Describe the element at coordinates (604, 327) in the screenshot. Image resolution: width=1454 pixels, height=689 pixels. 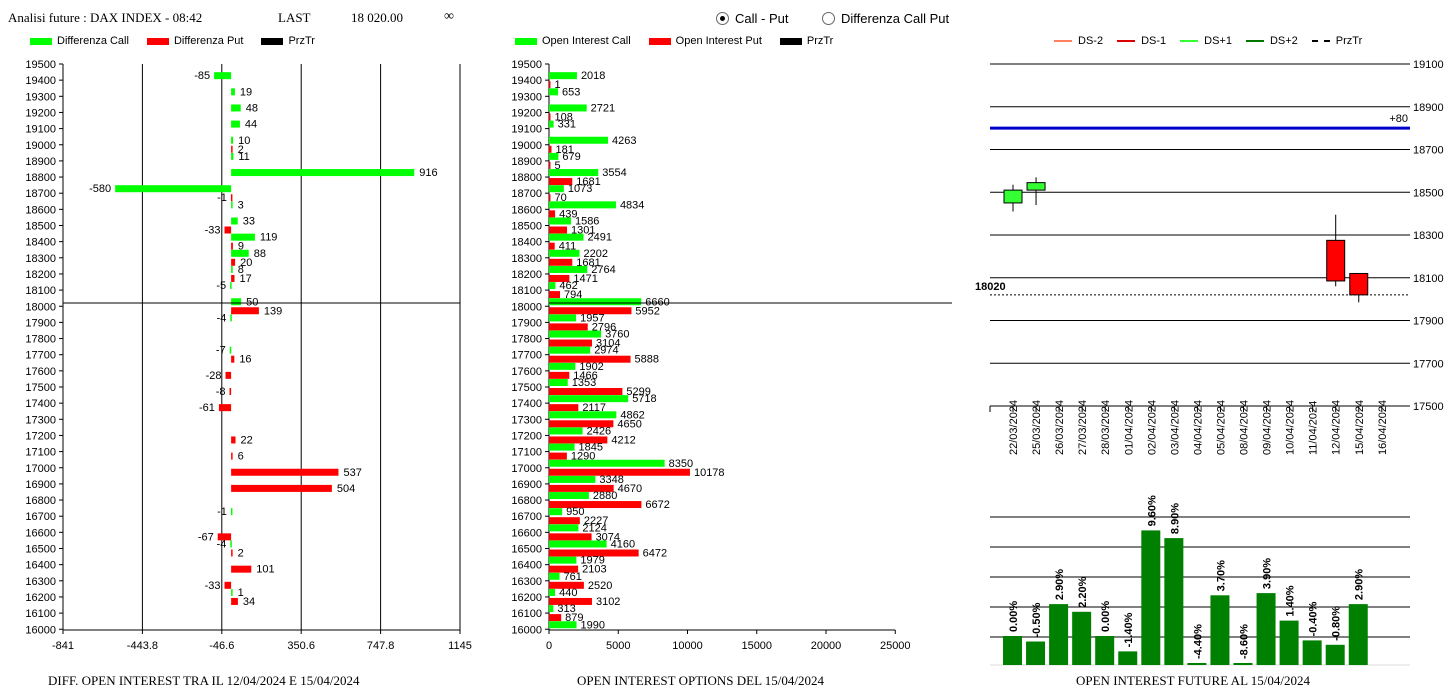
I see `put-oi-label: 2796` at that location.